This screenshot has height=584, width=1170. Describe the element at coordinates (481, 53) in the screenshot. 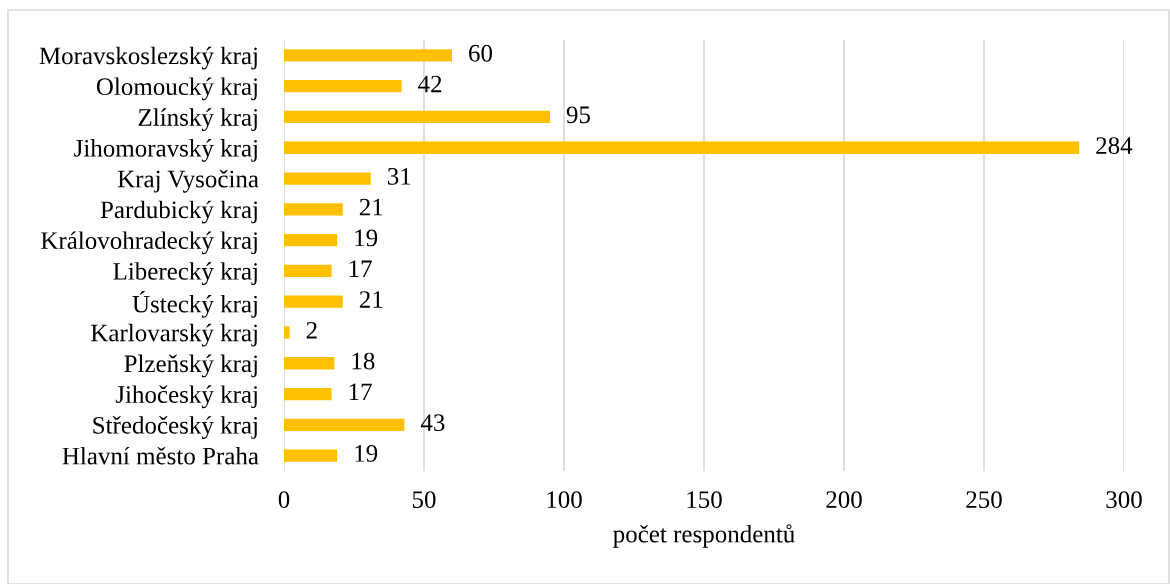

I see `data-label: 60` at that location.